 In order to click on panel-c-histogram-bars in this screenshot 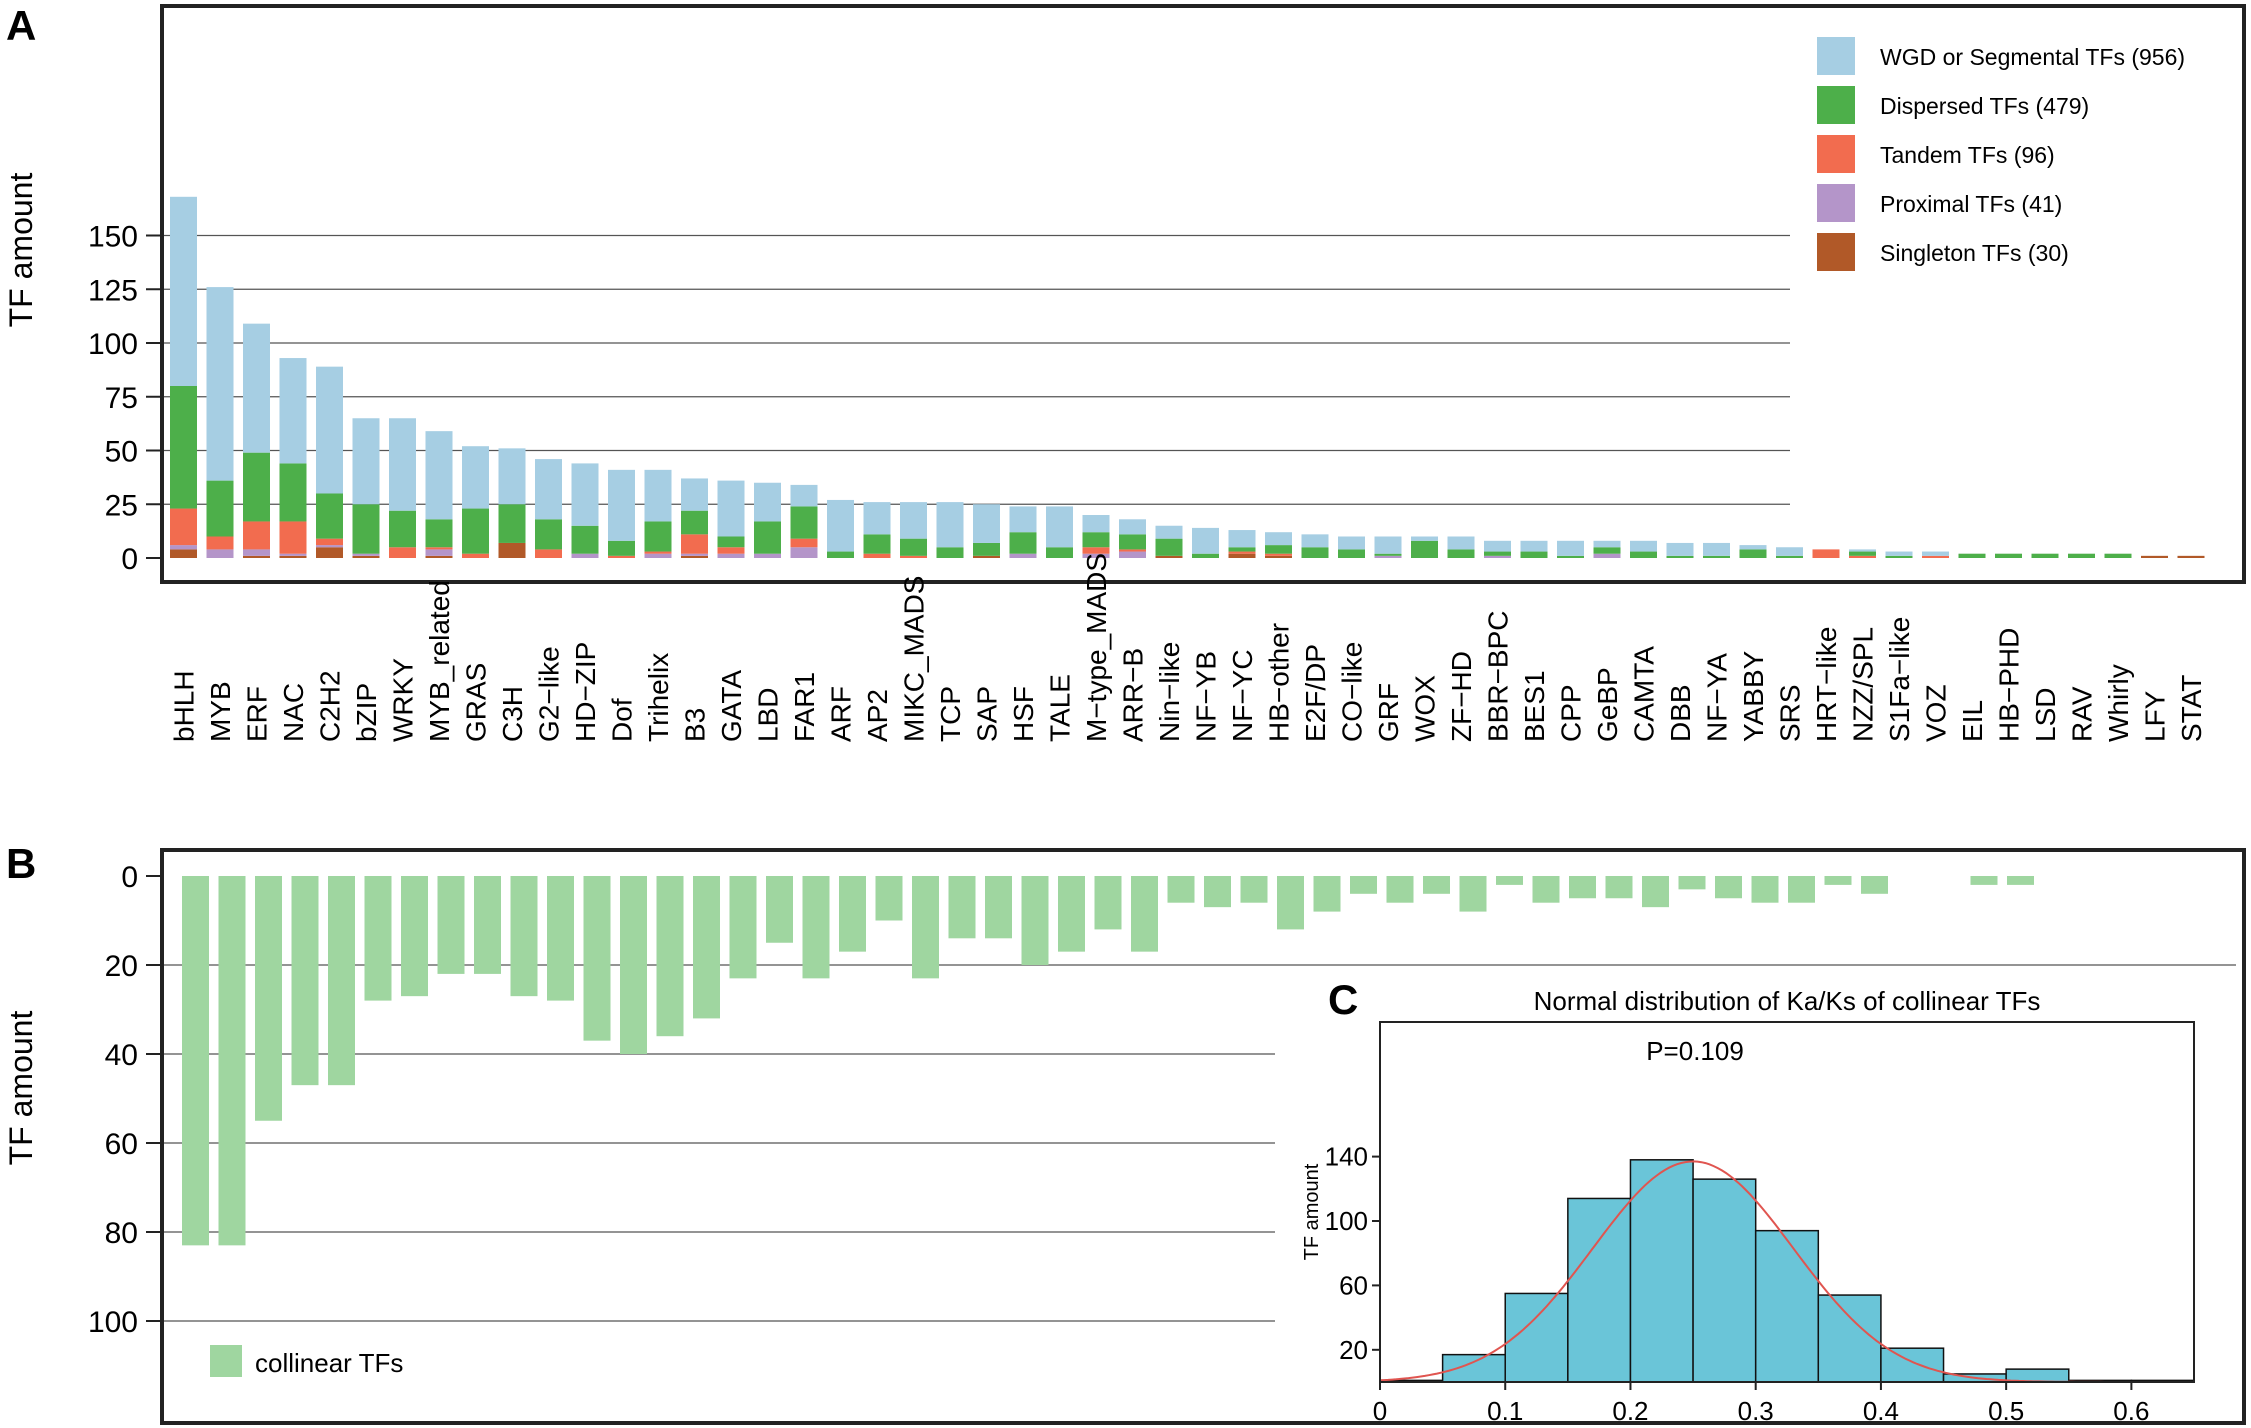, I will do `click(1787, 1271)`.